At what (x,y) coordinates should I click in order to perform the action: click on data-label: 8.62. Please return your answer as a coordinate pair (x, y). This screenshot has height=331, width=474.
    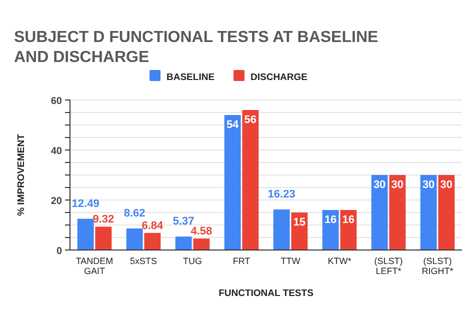
    Looking at the image, I should click on (135, 213).